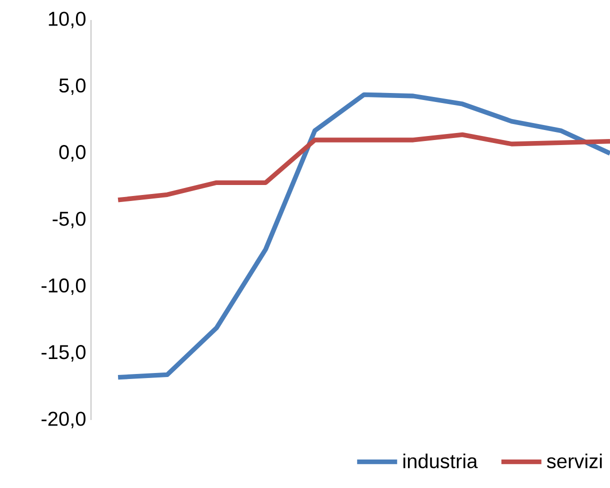  What do you see at coordinates (67, 20) in the screenshot?
I see `y-tick-label: 10,0` at bounding box center [67, 20].